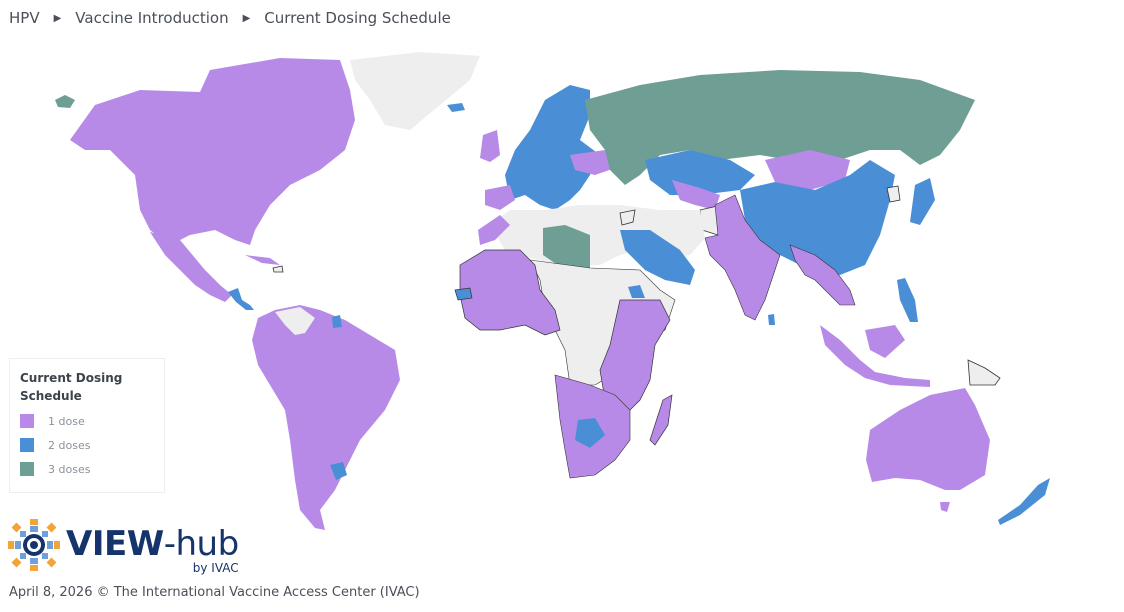 This screenshot has height=612, width=1124. Describe the element at coordinates (922, 201) in the screenshot. I see `region-japan` at that location.